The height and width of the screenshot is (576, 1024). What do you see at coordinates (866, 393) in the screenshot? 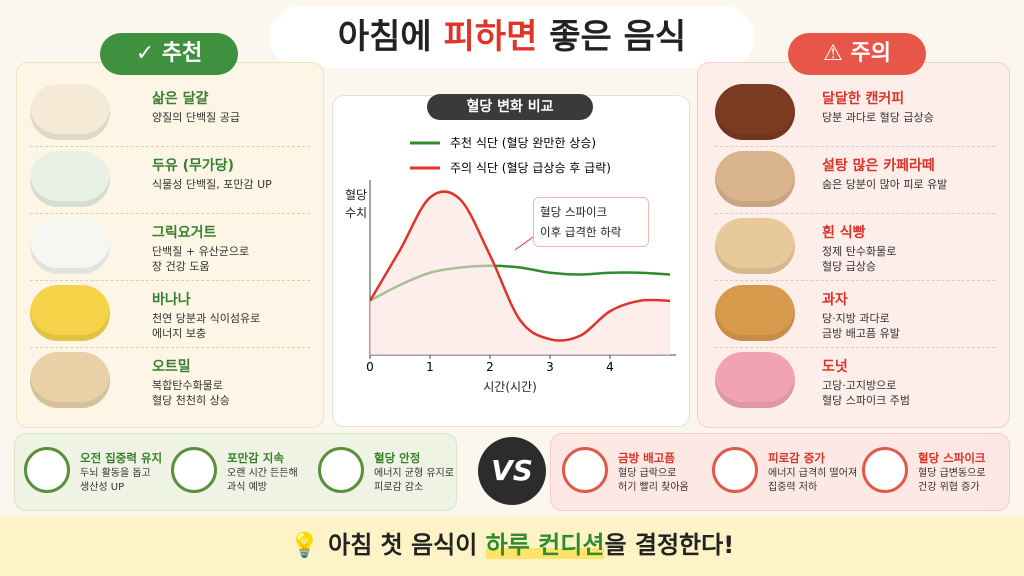
I see `item-desc: 고당·고지방으로 혈당 스파이크 주범` at bounding box center [866, 393].